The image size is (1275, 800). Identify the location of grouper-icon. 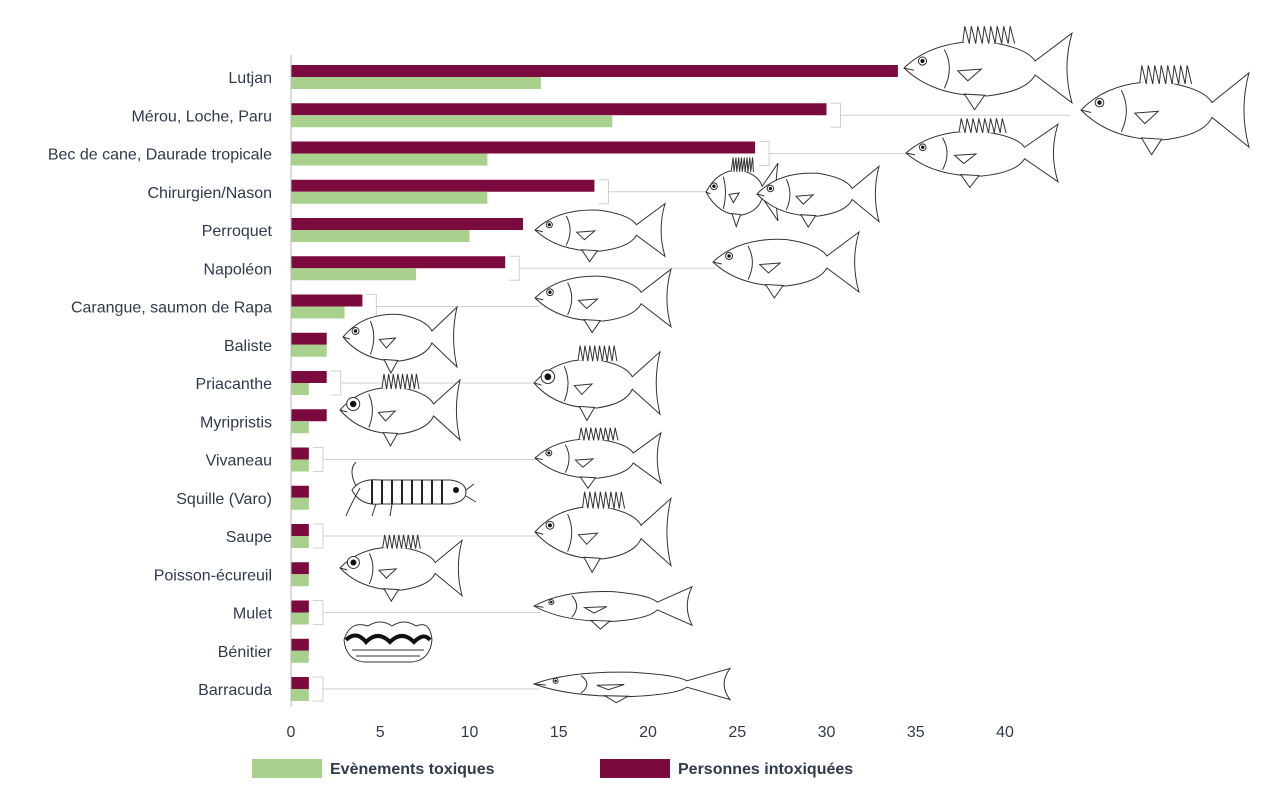
(1165, 110).